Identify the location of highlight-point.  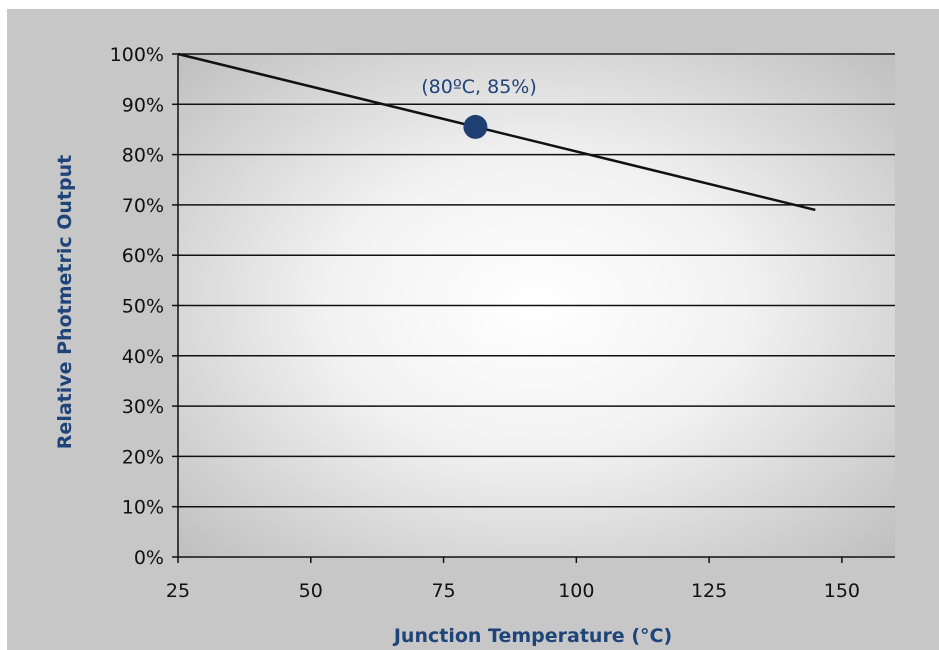
(475, 126).